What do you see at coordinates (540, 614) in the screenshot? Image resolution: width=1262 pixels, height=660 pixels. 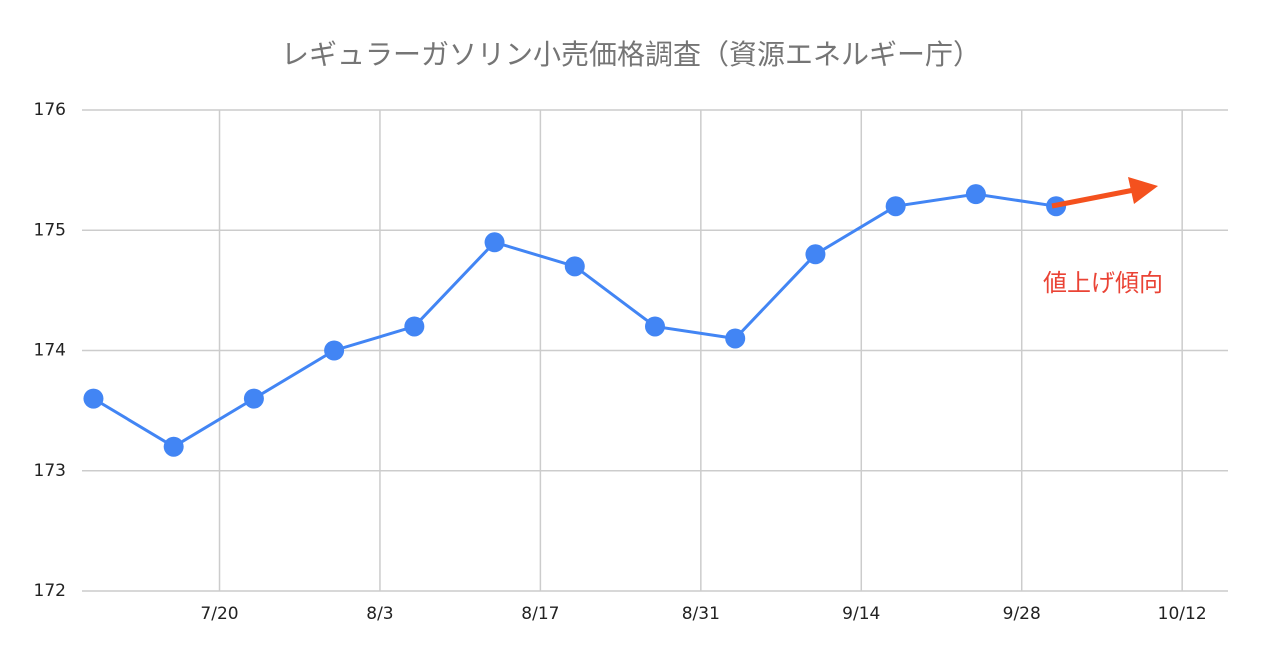 I see `x-tick-label: 8/17` at bounding box center [540, 614].